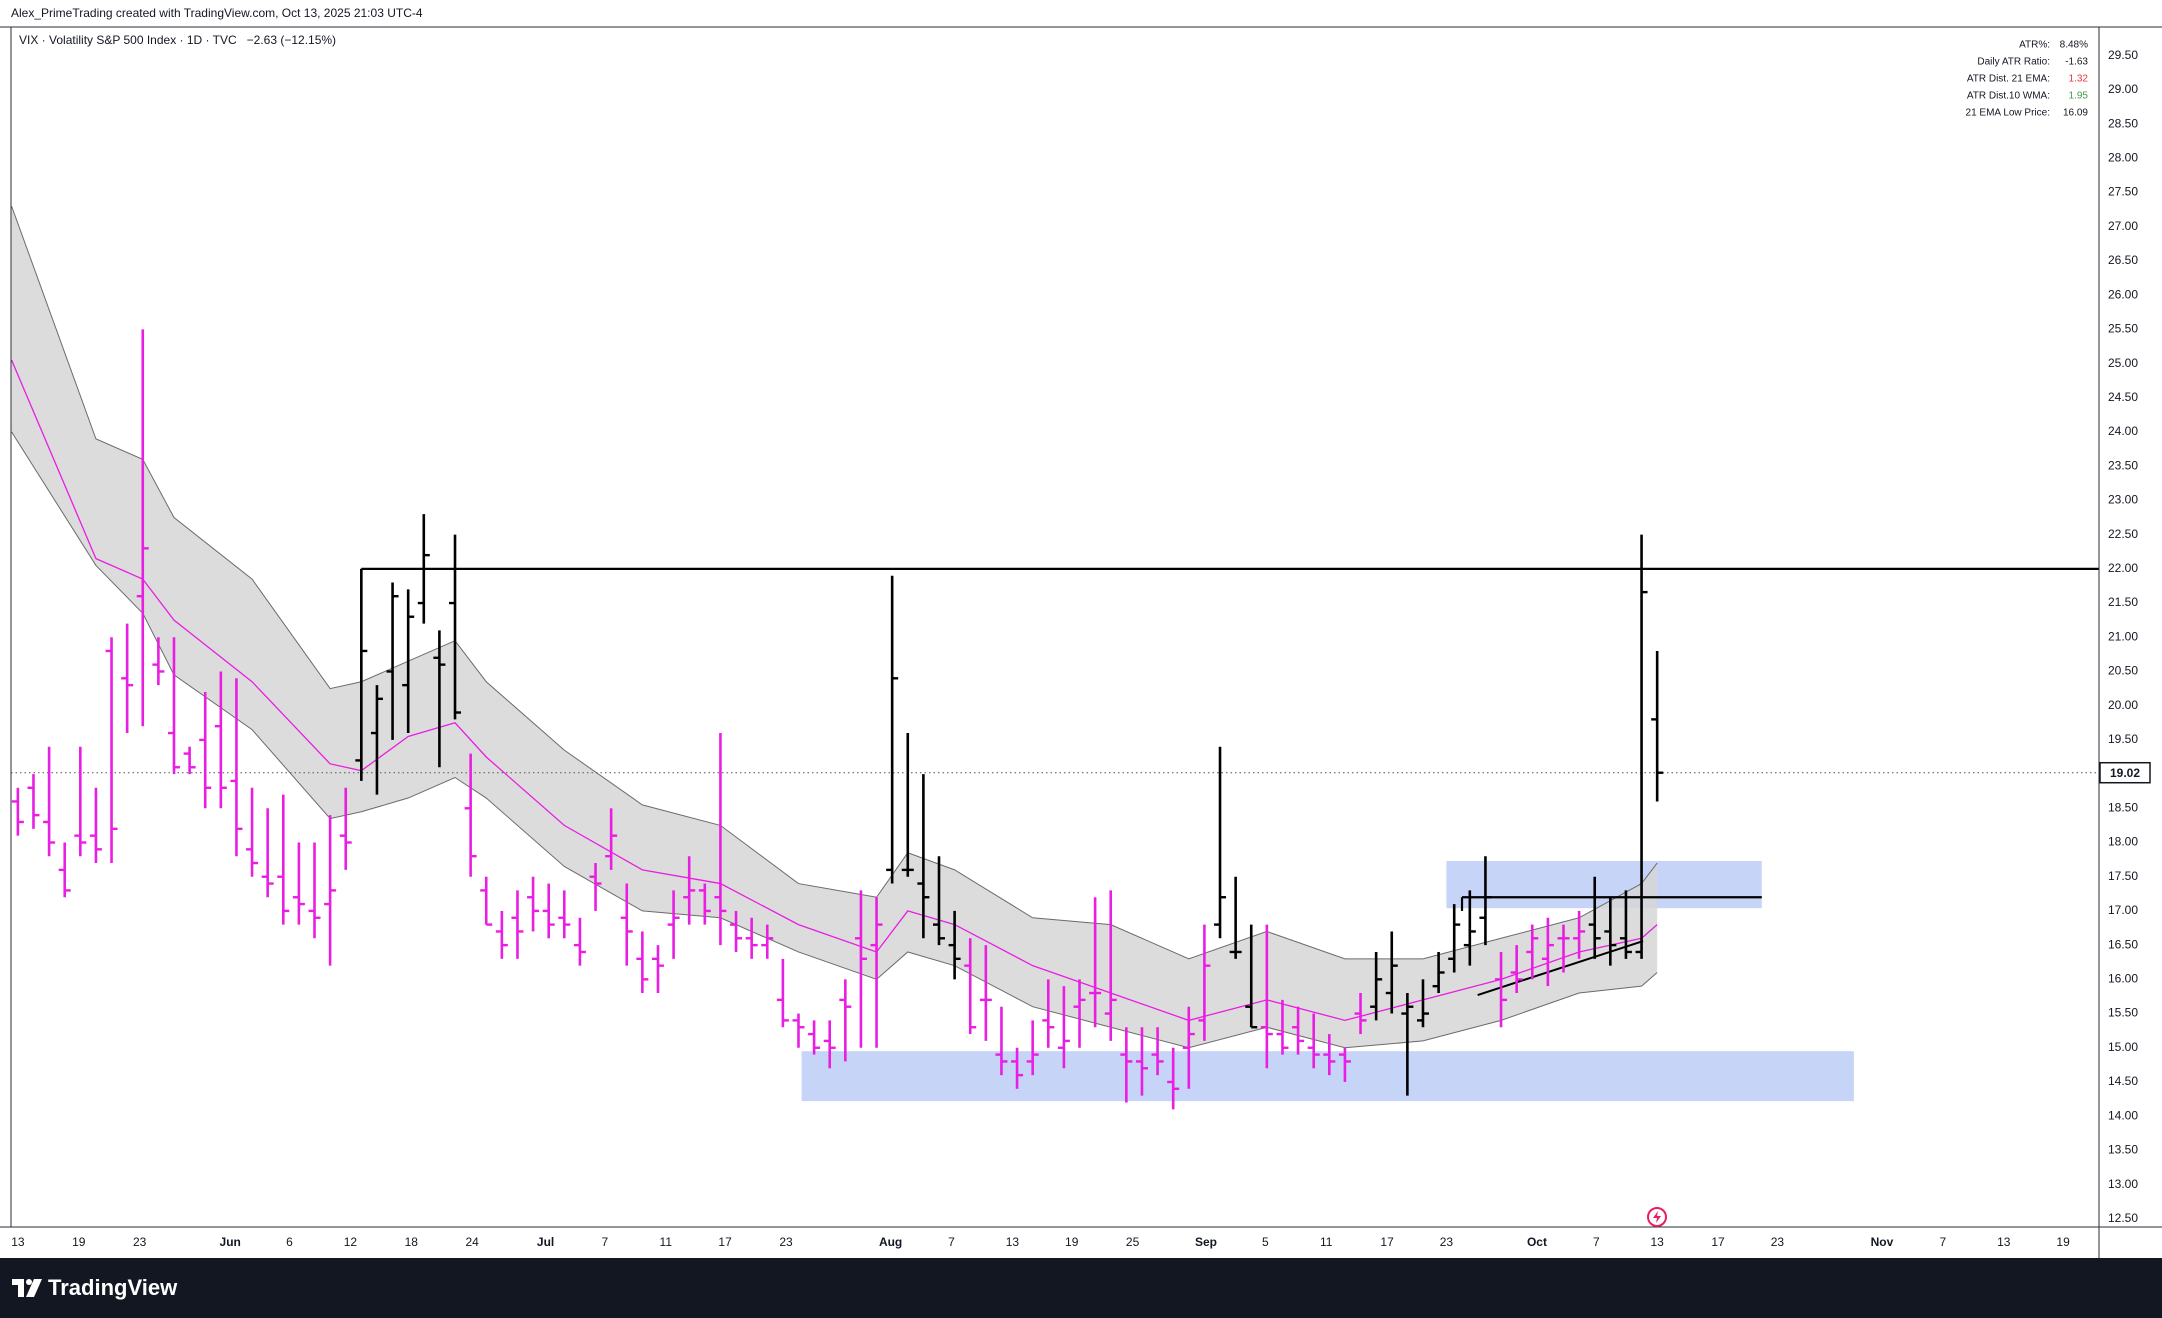 The height and width of the screenshot is (1318, 2162). Describe the element at coordinates (1537, 1242) in the screenshot. I see `x-tick-label: Oct` at that location.